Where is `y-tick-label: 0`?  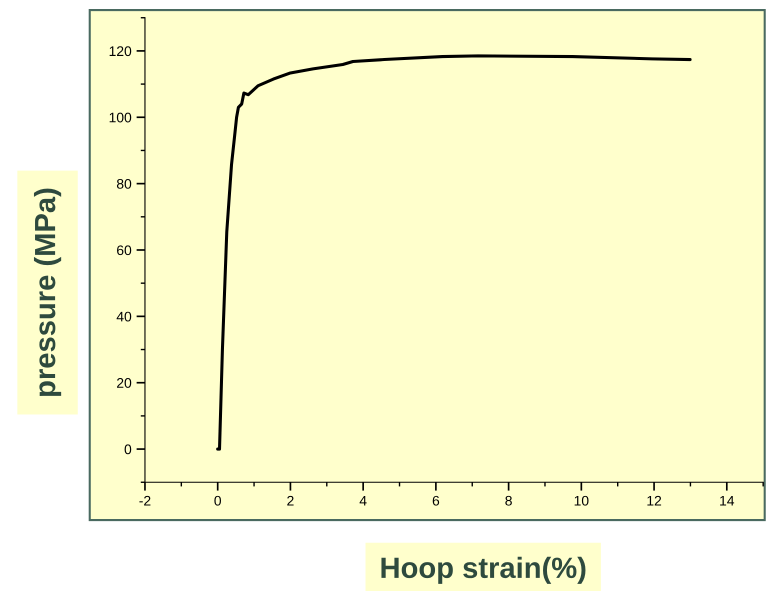
y-tick-label: 0 is located at coordinates (128, 449).